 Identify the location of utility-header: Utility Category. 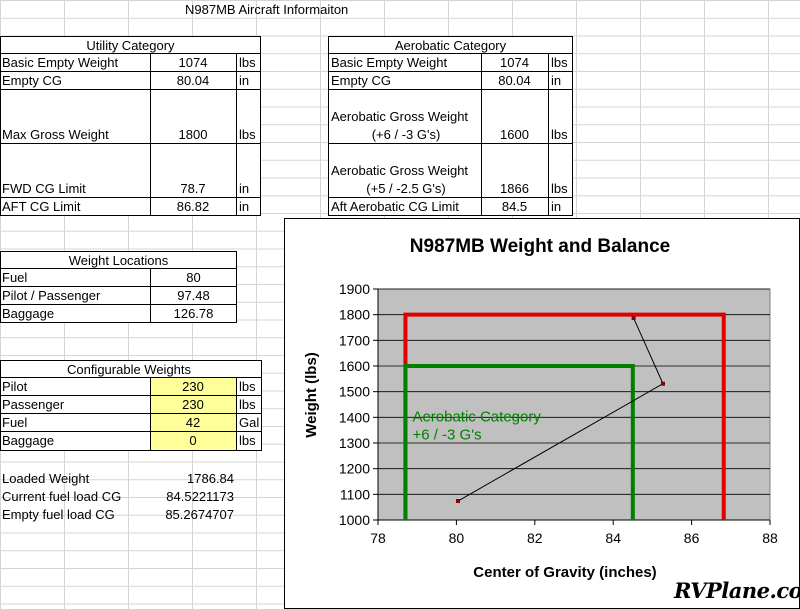
(130, 45).